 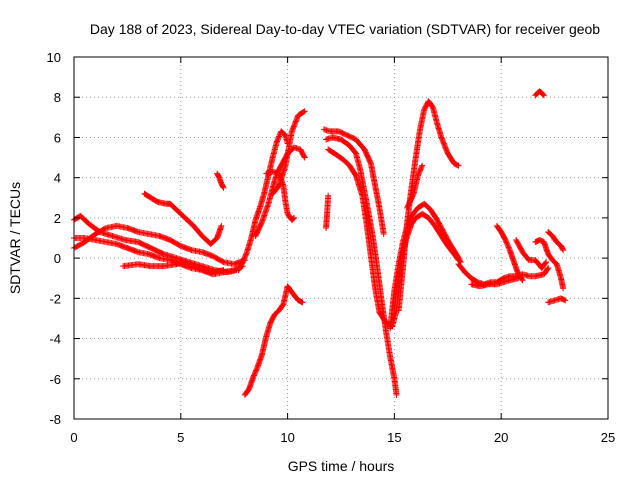 What do you see at coordinates (15, 238) in the screenshot?
I see `y-axis-label: SDTVAR / TECUs` at bounding box center [15, 238].